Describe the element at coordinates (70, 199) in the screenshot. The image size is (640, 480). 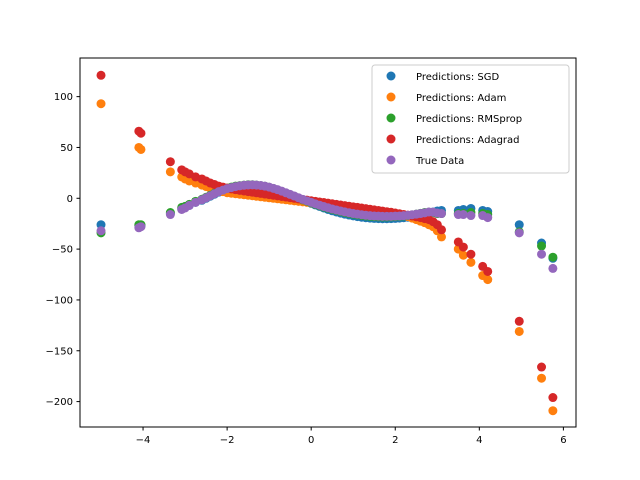
I see `y-tick-label: 0` at that location.